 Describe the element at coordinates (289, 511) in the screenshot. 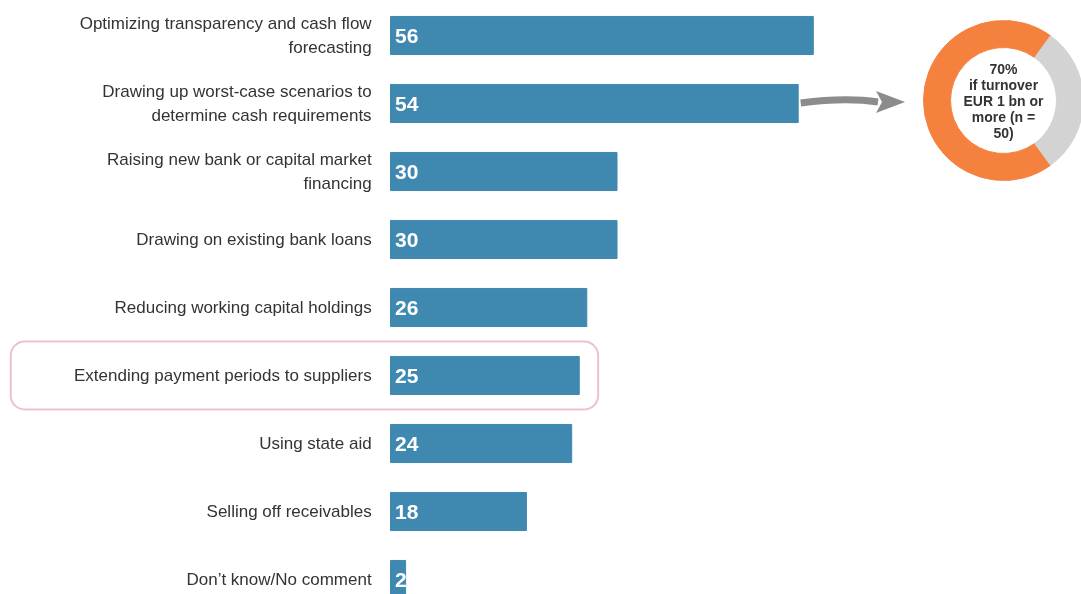

I see `y-tick-label: Selling off receivables` at that location.